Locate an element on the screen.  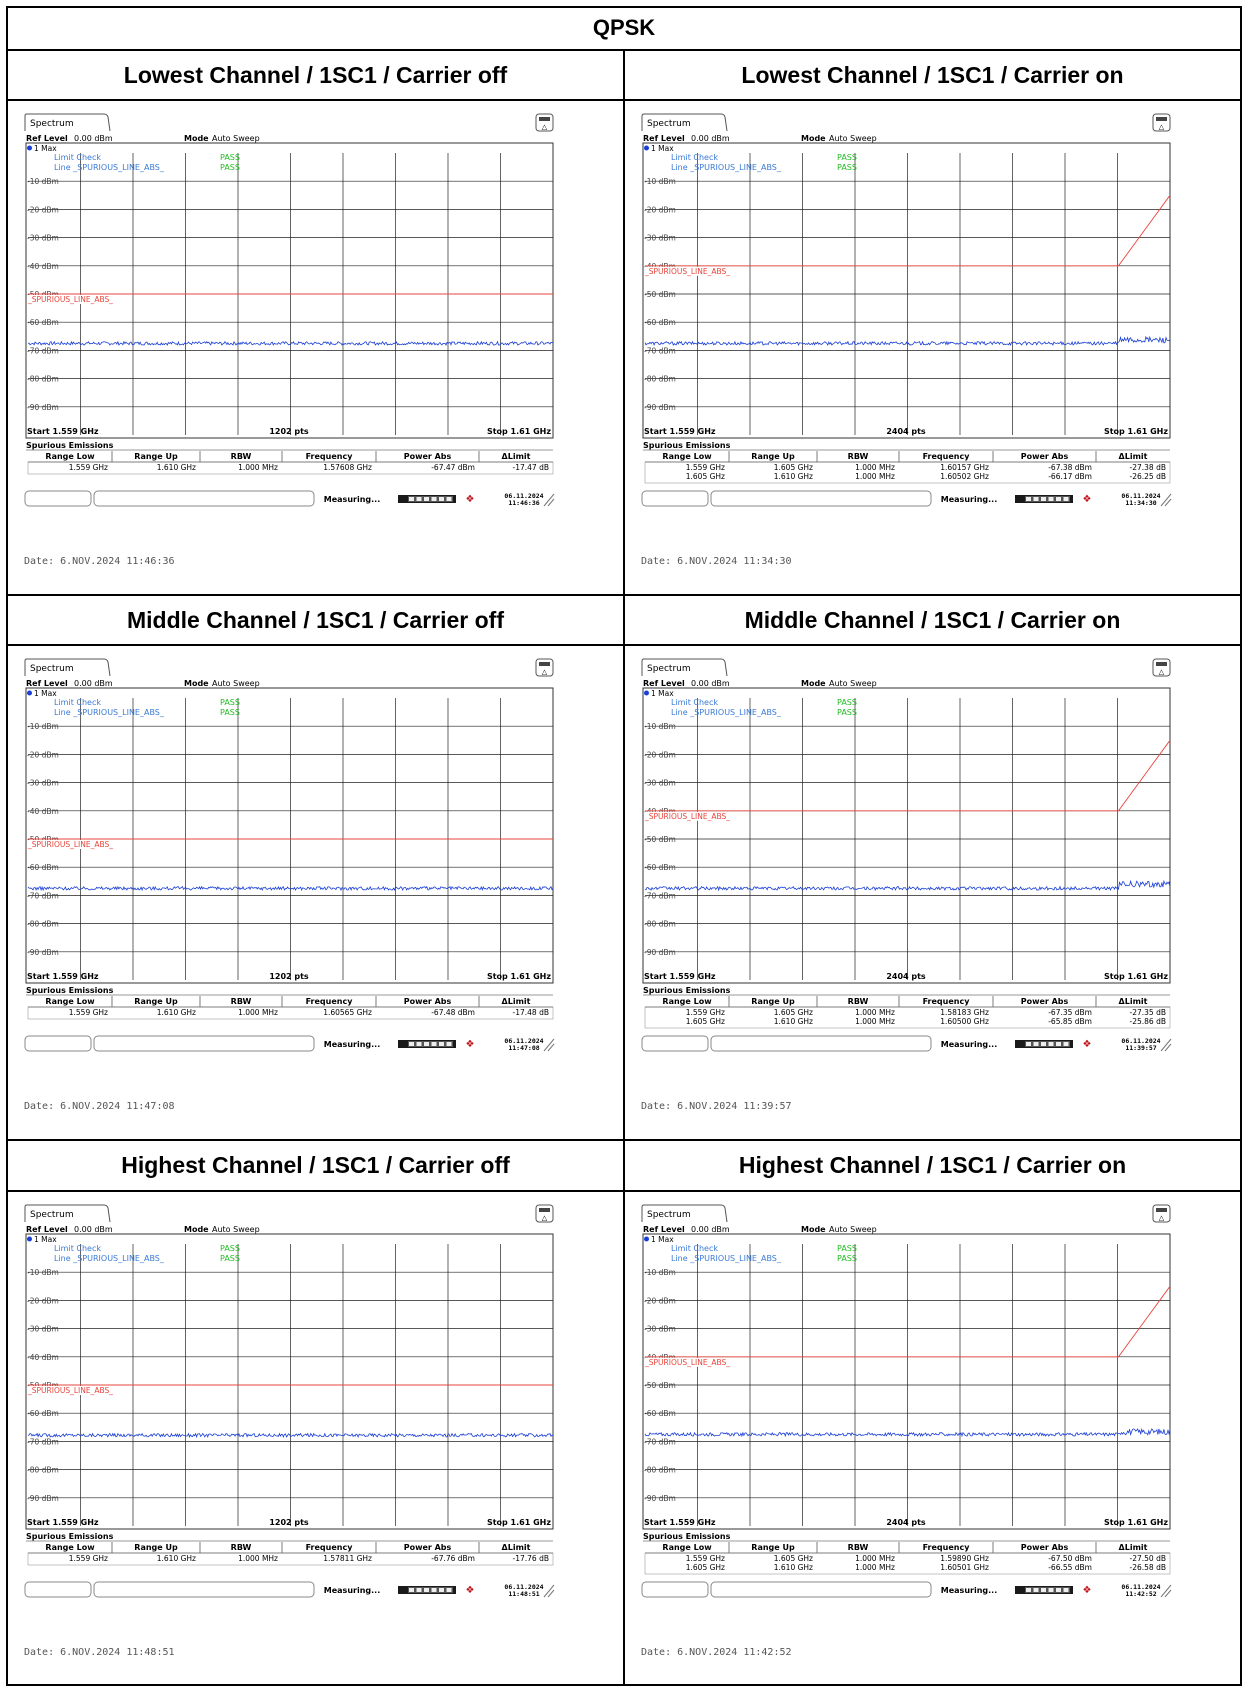
clock-time: 11:47:08 is located at coordinates (523, 1048).